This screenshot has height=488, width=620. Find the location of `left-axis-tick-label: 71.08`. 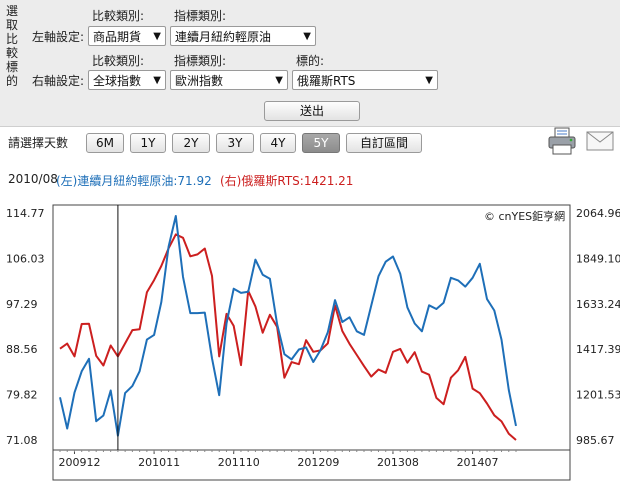

left-axis-tick-label: 71.08 is located at coordinates (22, 440).